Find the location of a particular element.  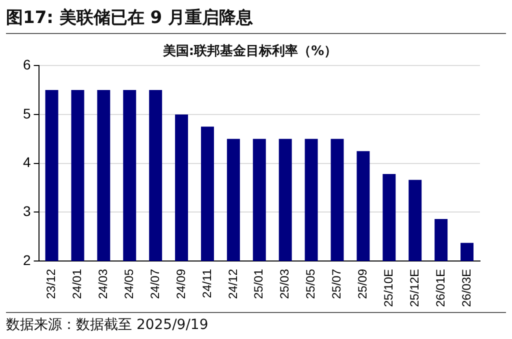

y-tick-label: 2 is located at coordinates (26, 260).